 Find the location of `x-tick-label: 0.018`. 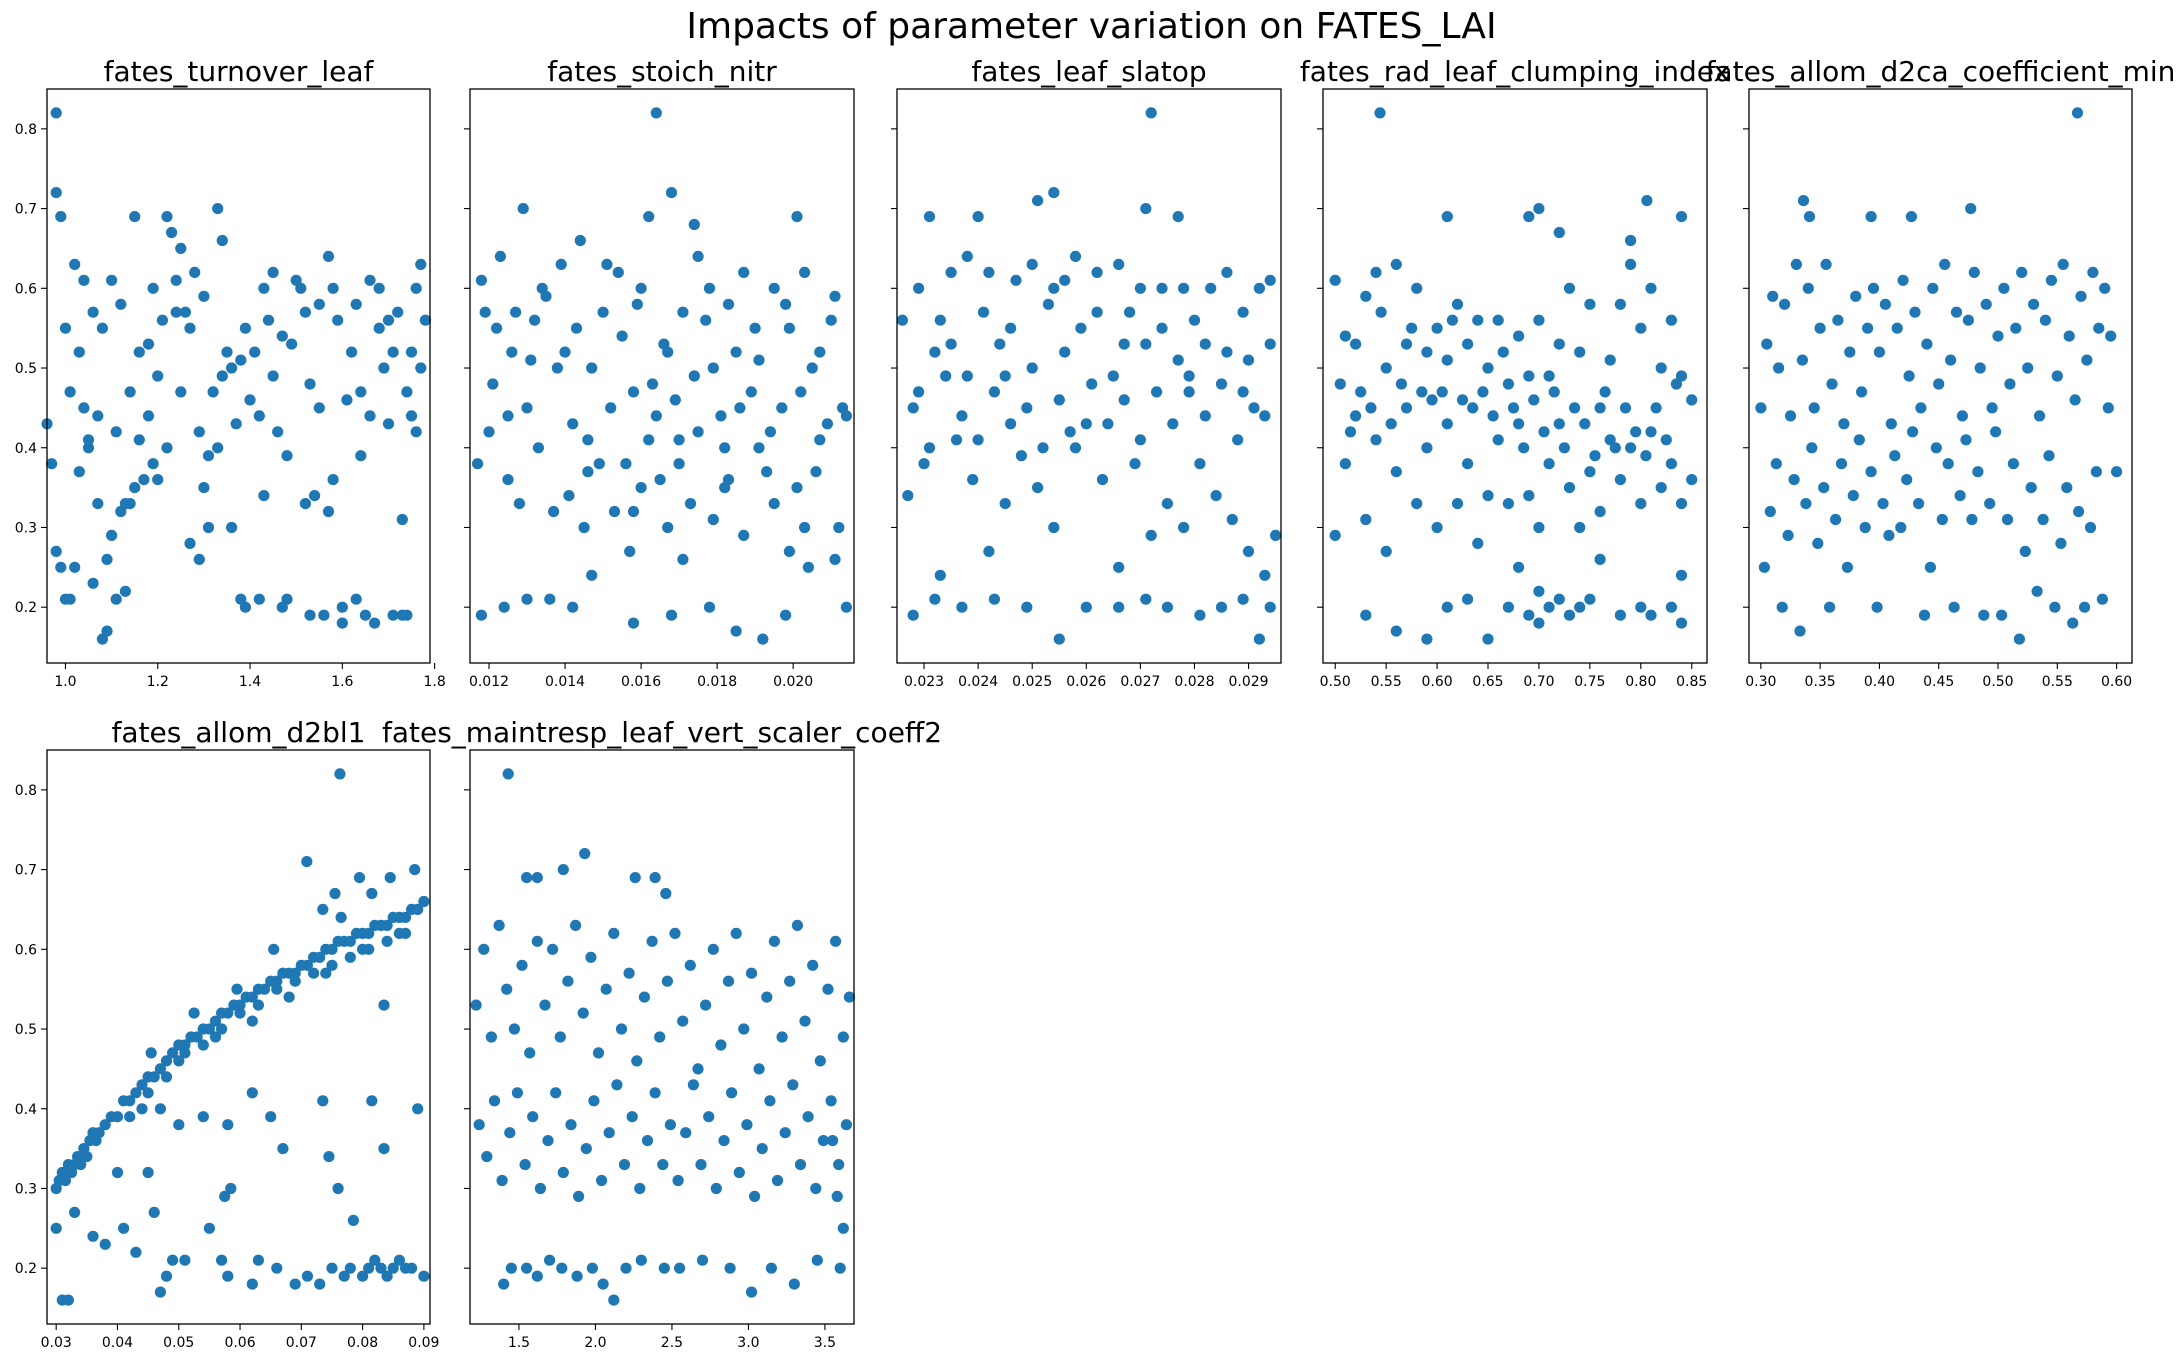

x-tick-label: 0.018 is located at coordinates (717, 682).